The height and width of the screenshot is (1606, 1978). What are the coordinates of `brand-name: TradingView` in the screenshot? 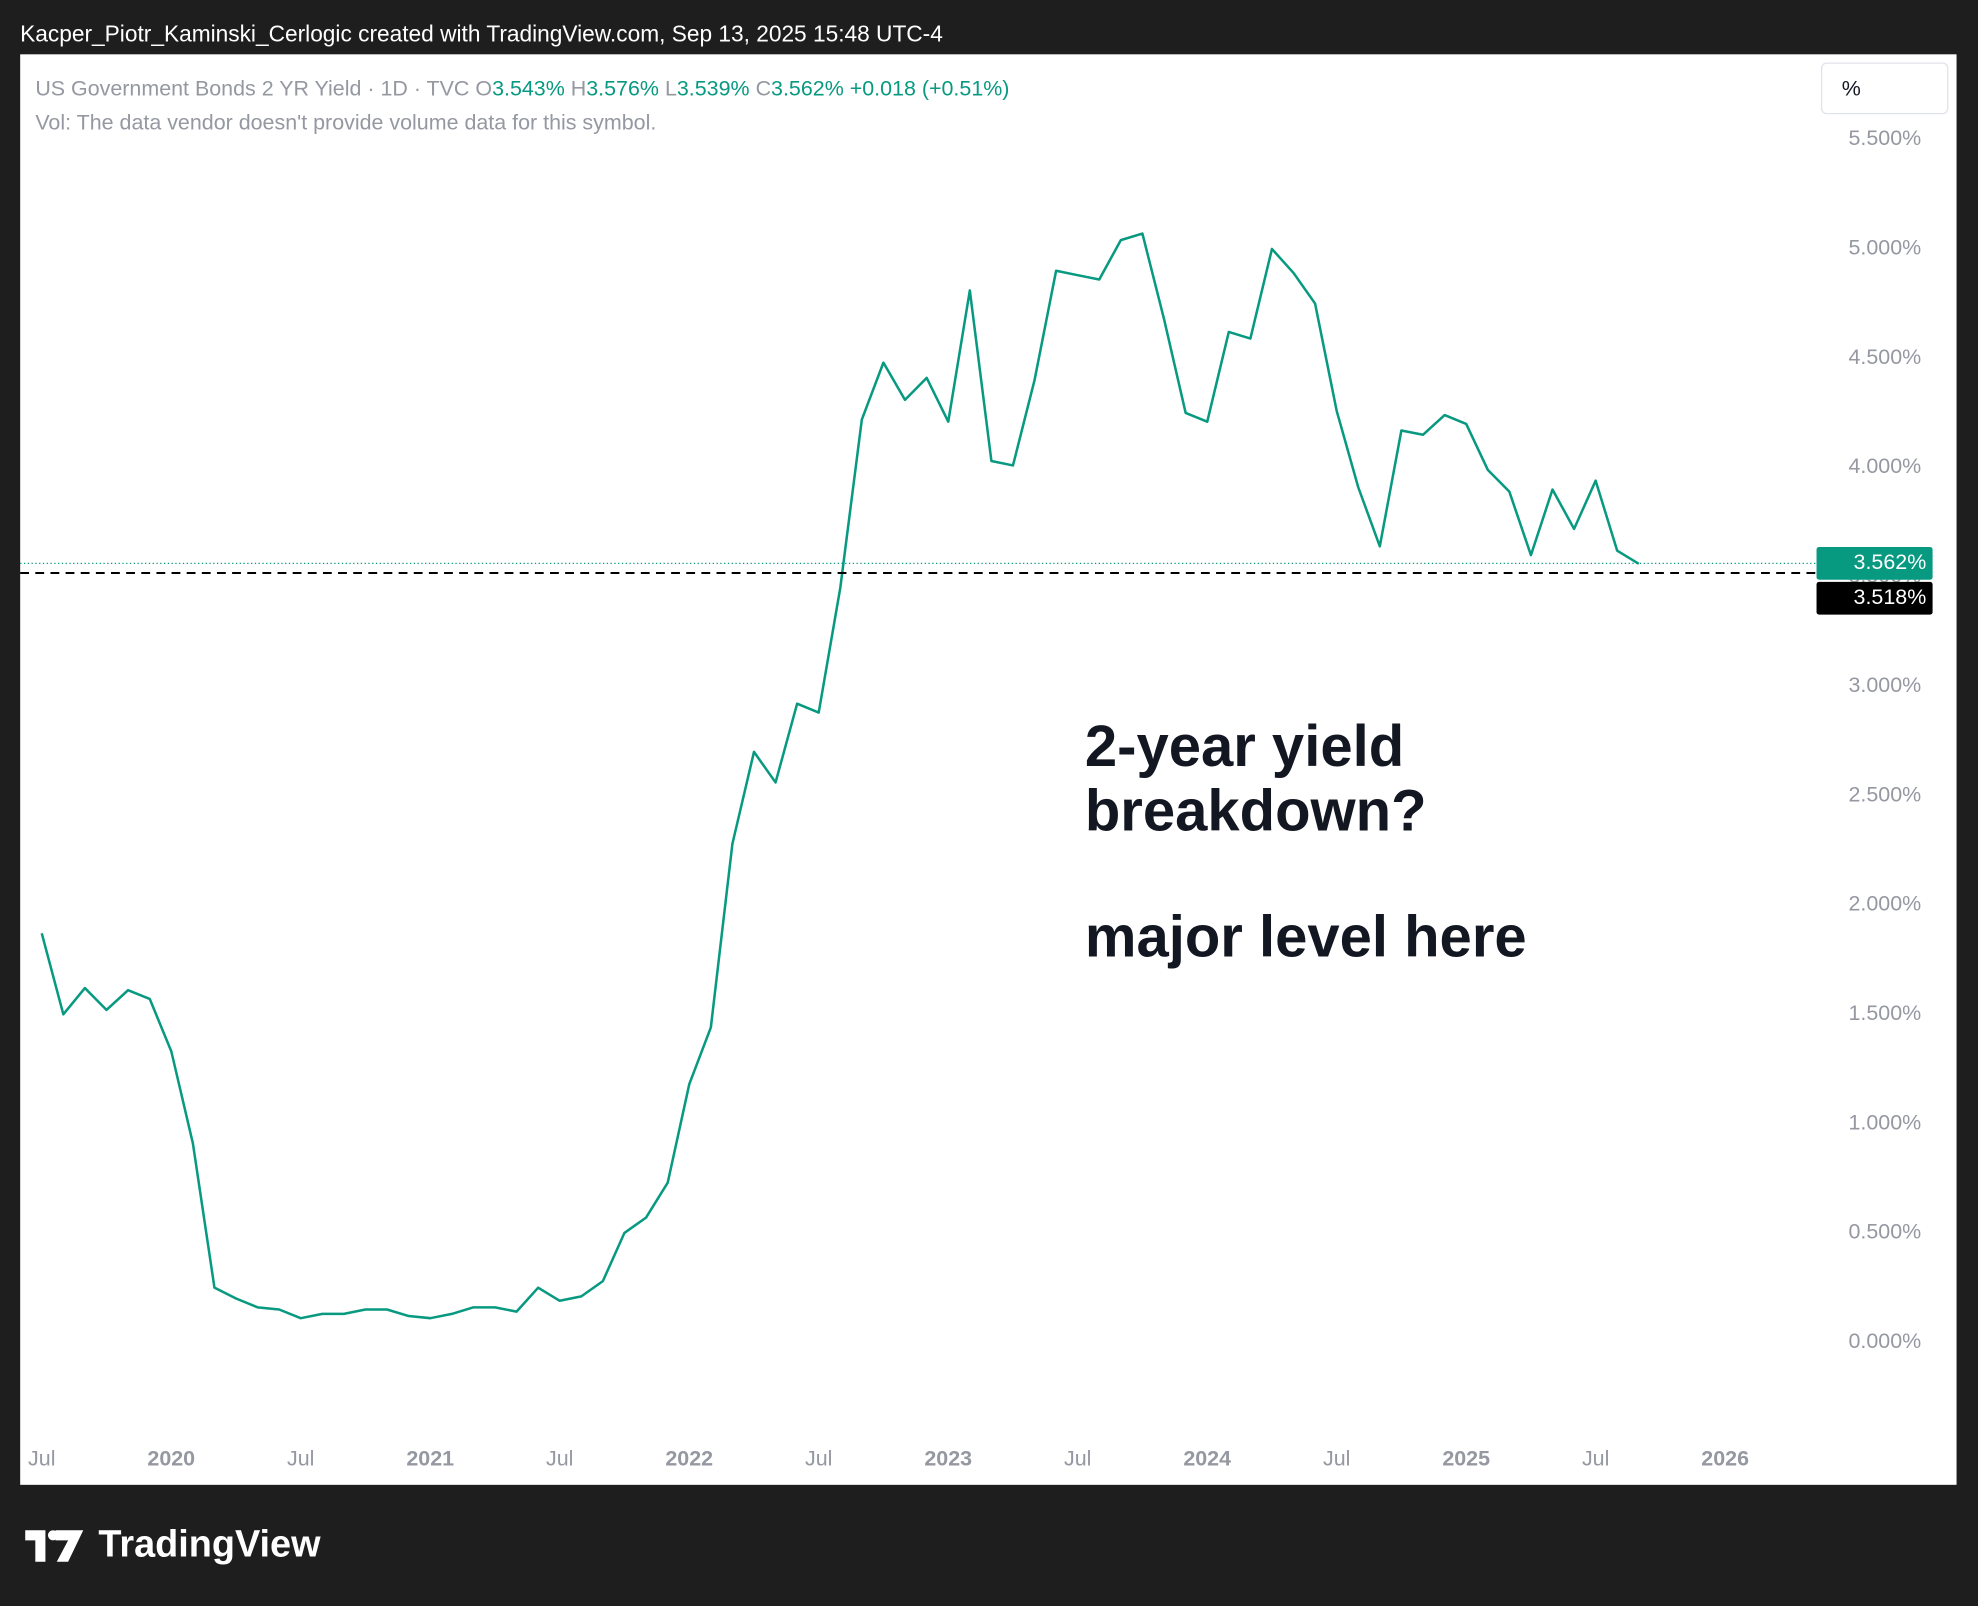 It's located at (209, 1545).